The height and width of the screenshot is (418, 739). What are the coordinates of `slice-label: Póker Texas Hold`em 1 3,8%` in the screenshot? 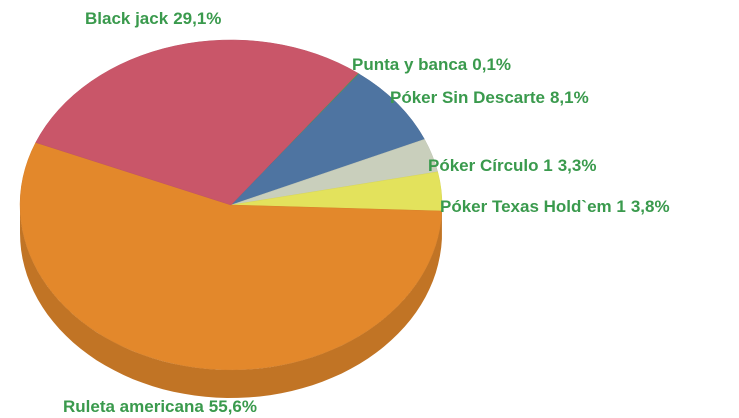 It's located at (555, 206).